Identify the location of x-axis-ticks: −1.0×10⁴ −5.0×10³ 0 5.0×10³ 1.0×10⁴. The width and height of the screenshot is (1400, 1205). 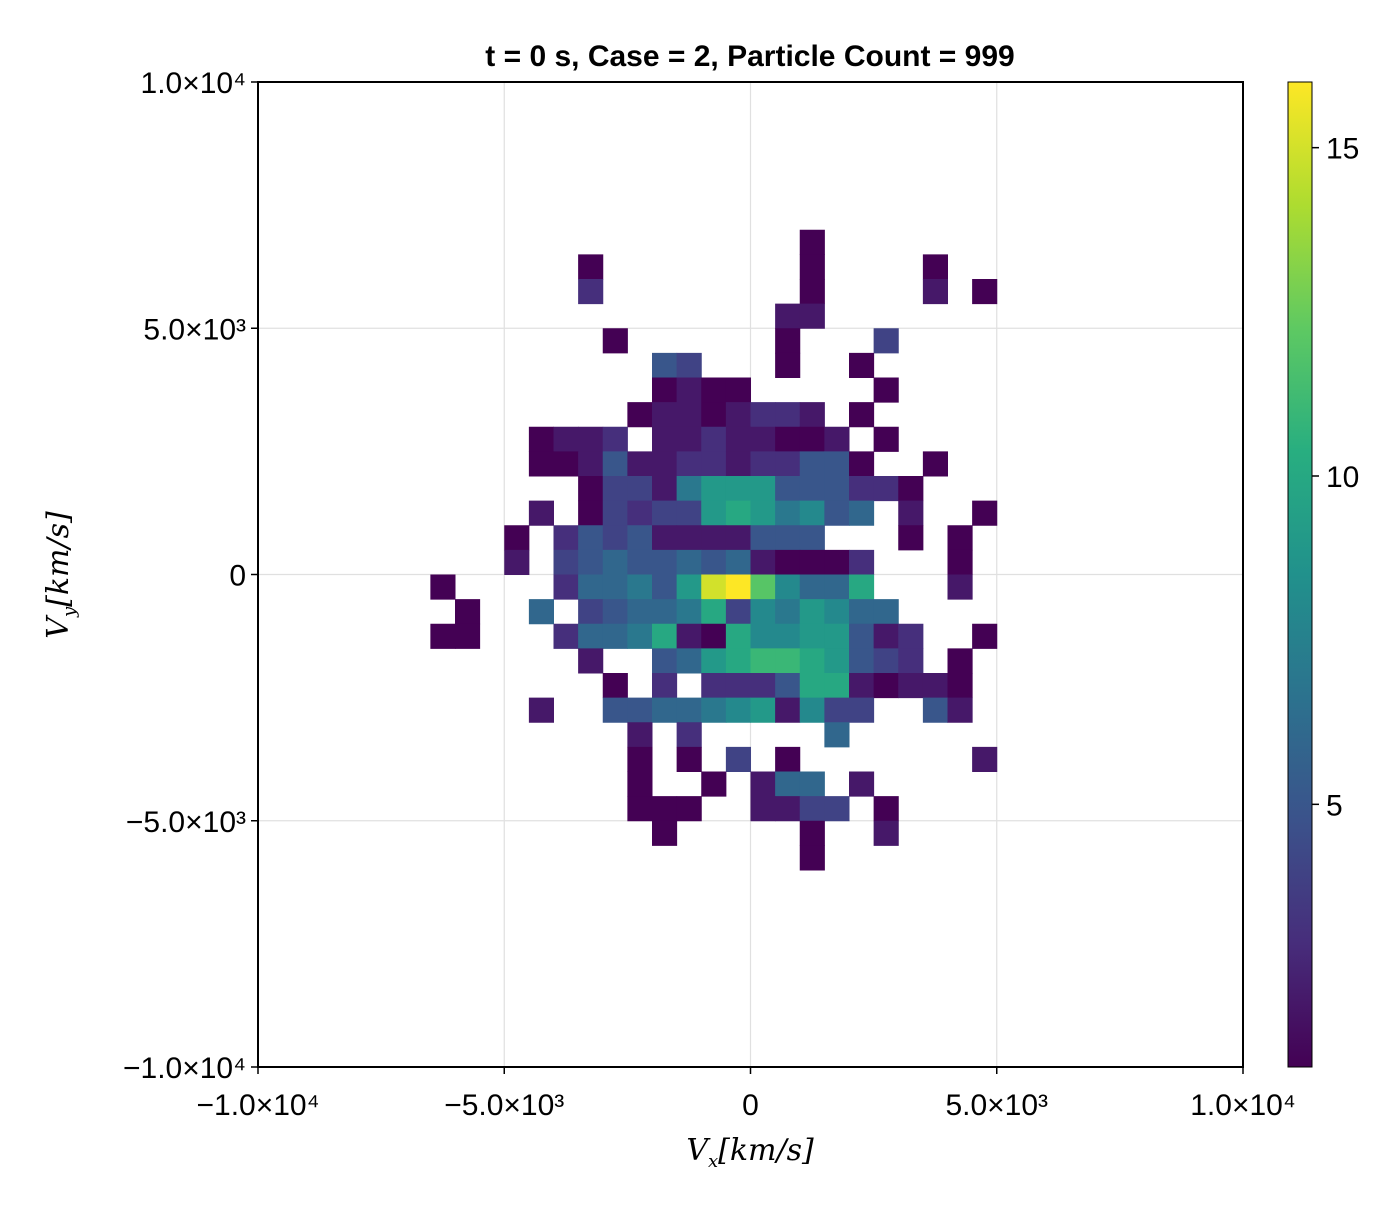
(746, 1094).